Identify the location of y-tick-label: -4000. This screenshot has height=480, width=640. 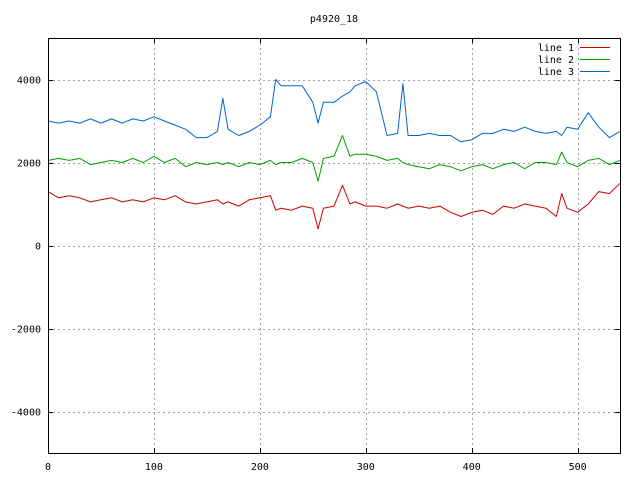
(26, 413).